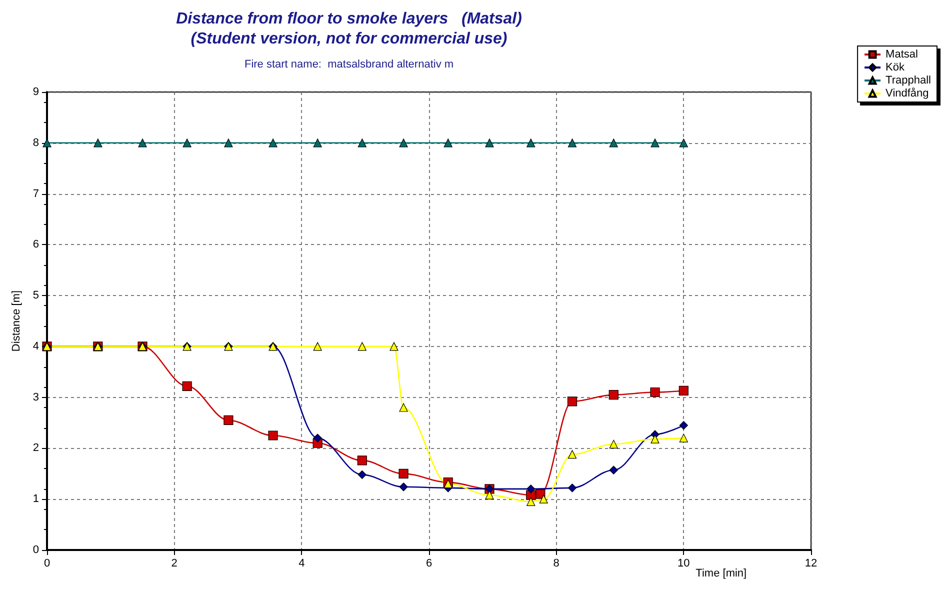 The image size is (949, 606). Describe the element at coordinates (909, 80) in the screenshot. I see `legend-label: Trapphall` at that location.